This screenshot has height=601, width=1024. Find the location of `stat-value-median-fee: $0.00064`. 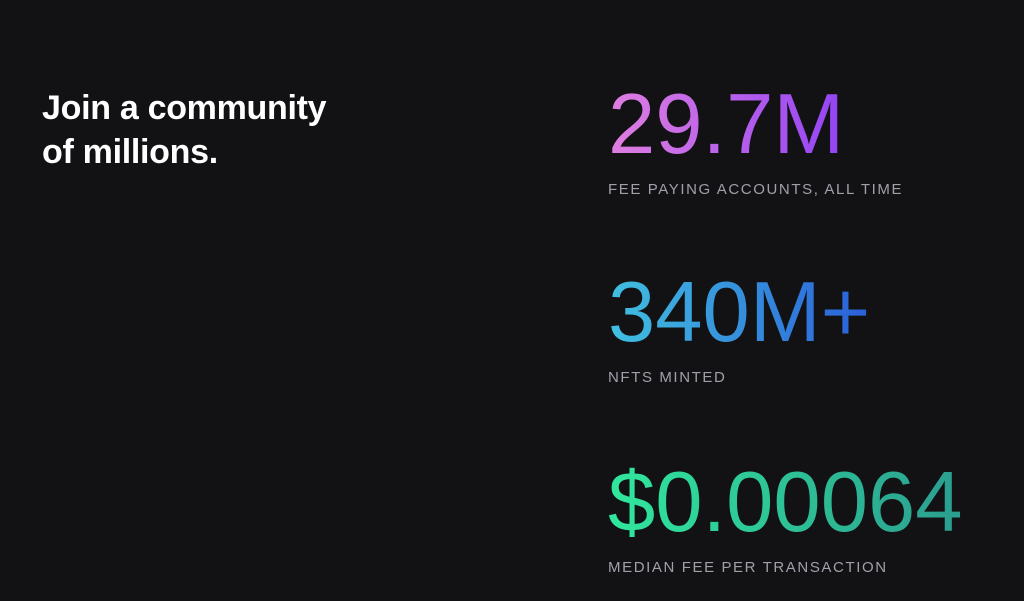

stat-value-median-fee: $0.00064 is located at coordinates (785, 502).